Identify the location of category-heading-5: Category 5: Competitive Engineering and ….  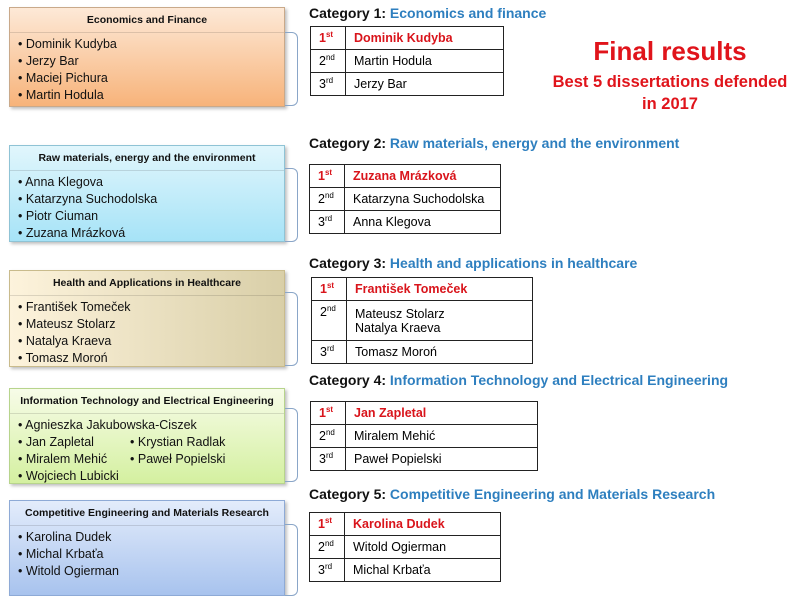
(512, 494).